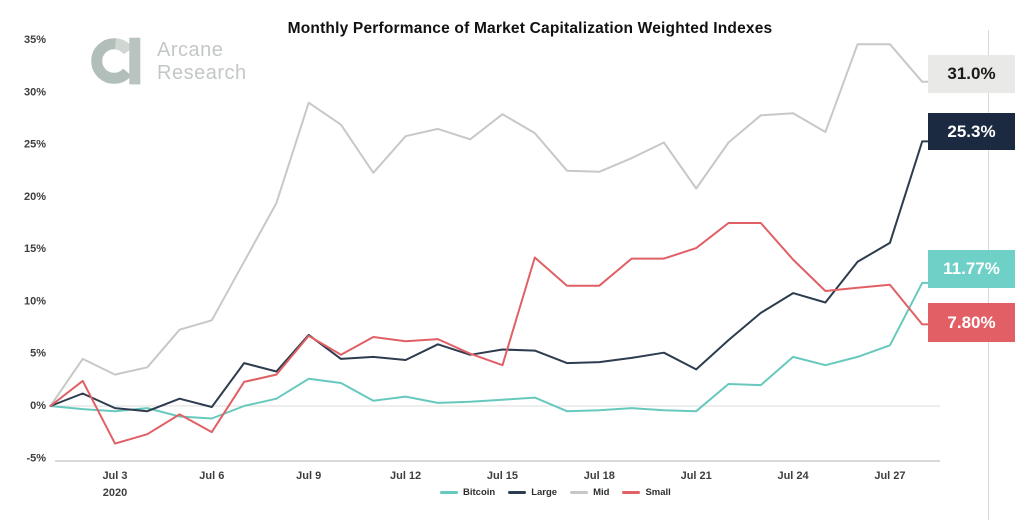 This screenshot has width=1024, height=520. I want to click on y-axis-tick: 5%, so click(38, 354).